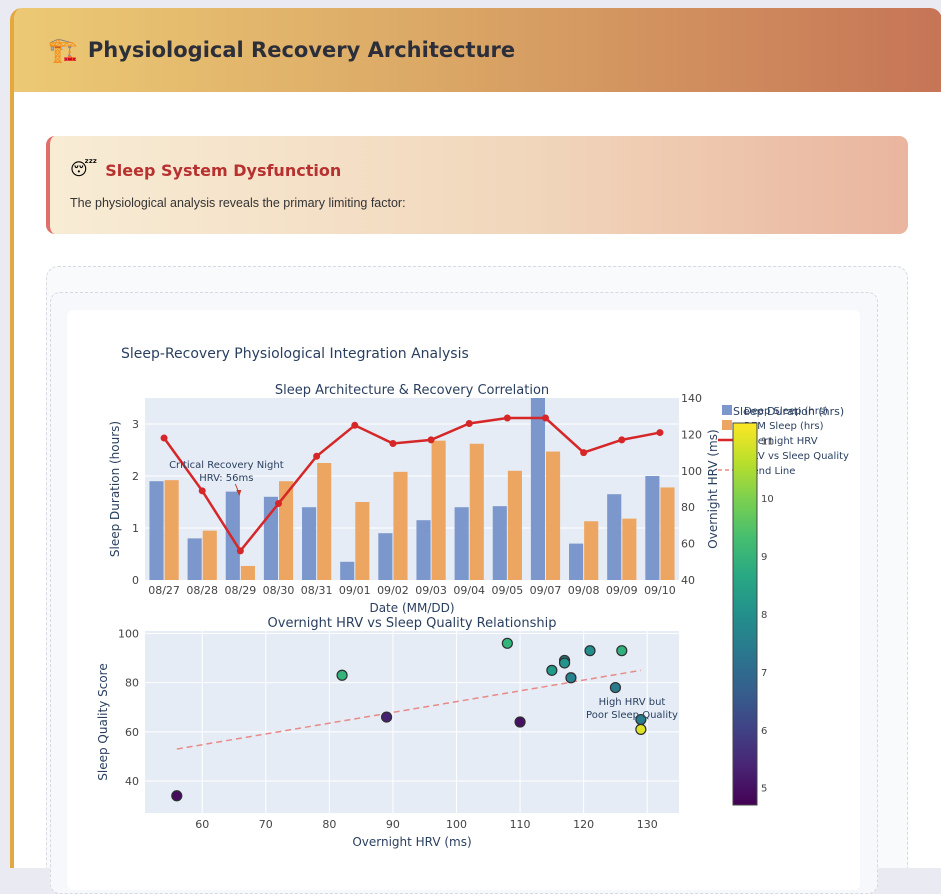 This screenshot has width=941, height=894. I want to click on top-y-tick-label: 2, so click(135, 476).